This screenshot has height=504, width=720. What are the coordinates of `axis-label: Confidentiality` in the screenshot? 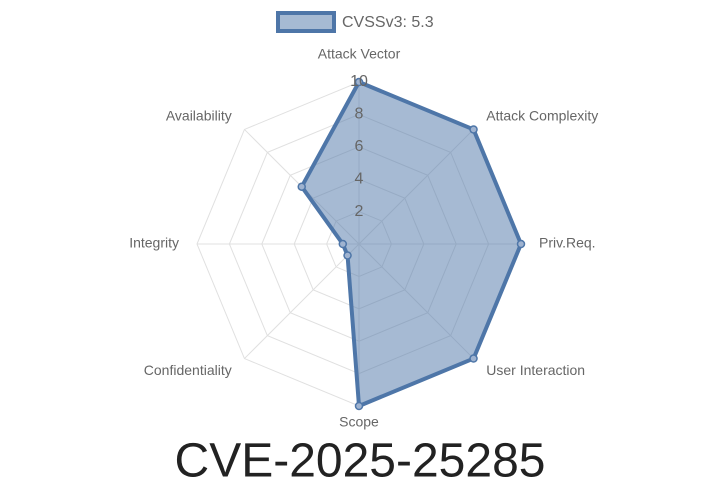 It's located at (188, 370).